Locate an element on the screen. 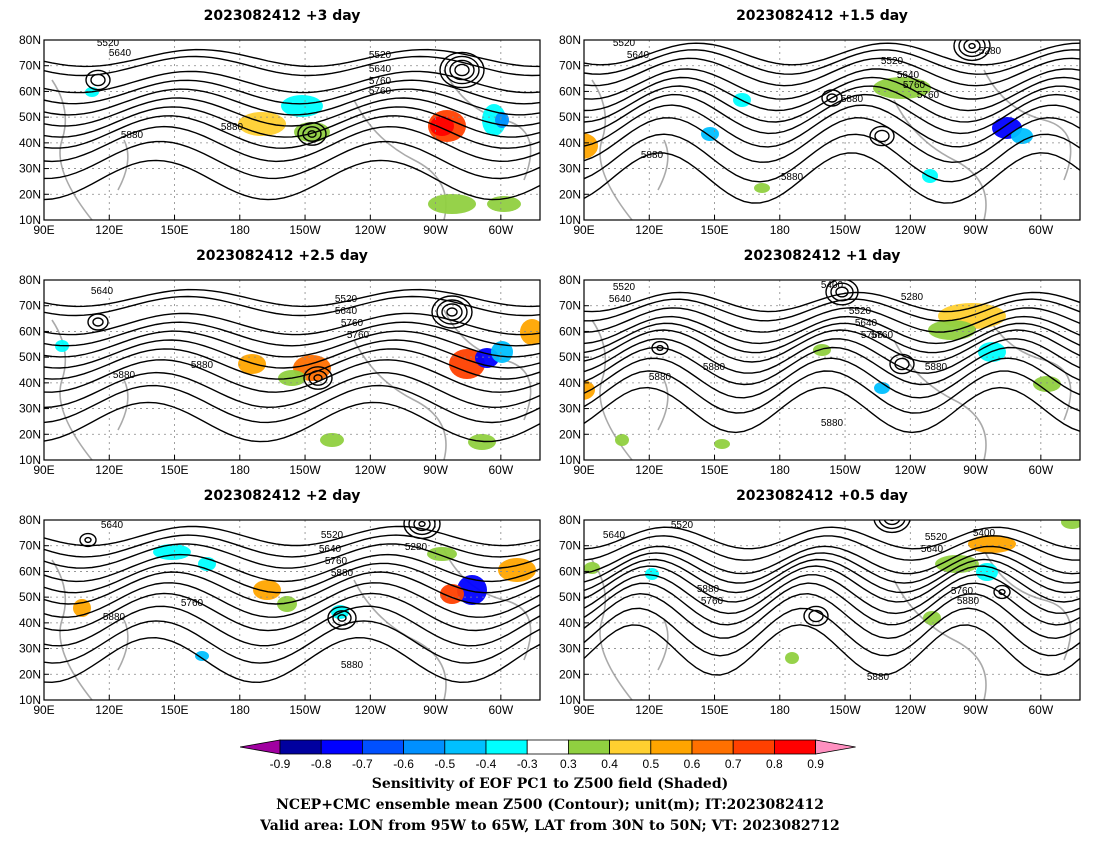 The image size is (1100, 850). lon-tick-label: 120W is located at coordinates (911, 470).